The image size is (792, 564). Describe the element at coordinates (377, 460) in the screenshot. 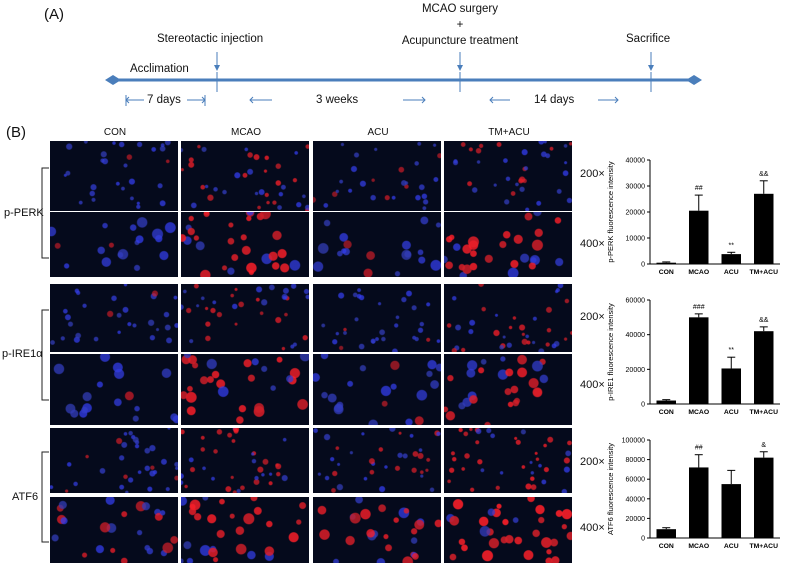

I see `micrograph-atf6-200x-acu` at that location.